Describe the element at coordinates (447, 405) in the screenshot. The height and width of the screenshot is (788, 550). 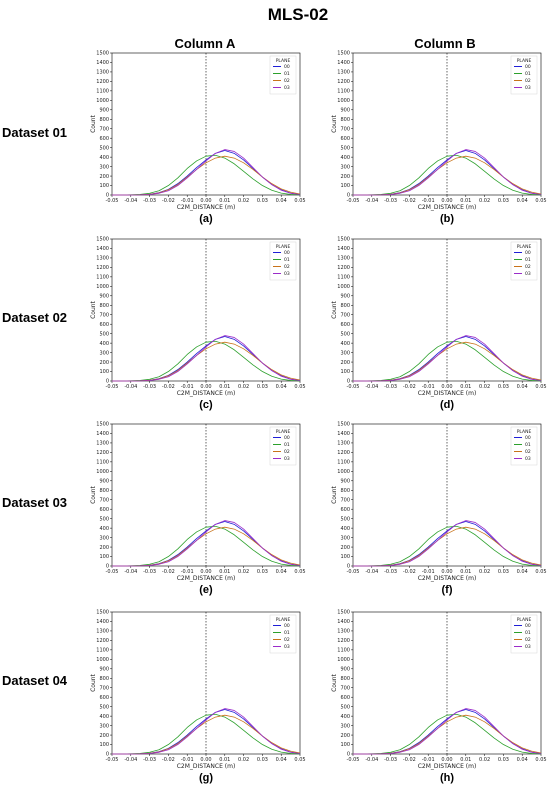
I see `panel-caption: (d)` at that location.